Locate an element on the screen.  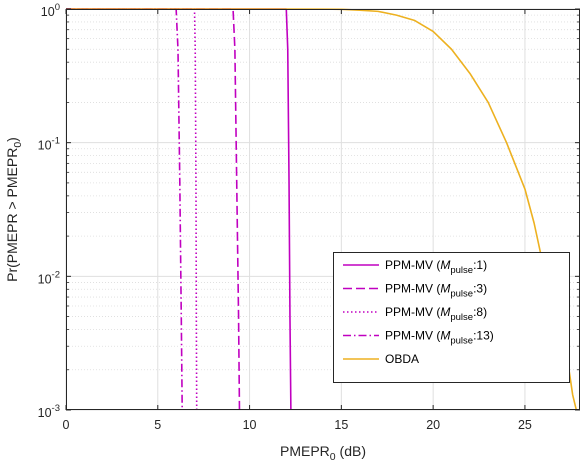
x-axis-label-main: PMEPR is located at coordinates (305, 451).